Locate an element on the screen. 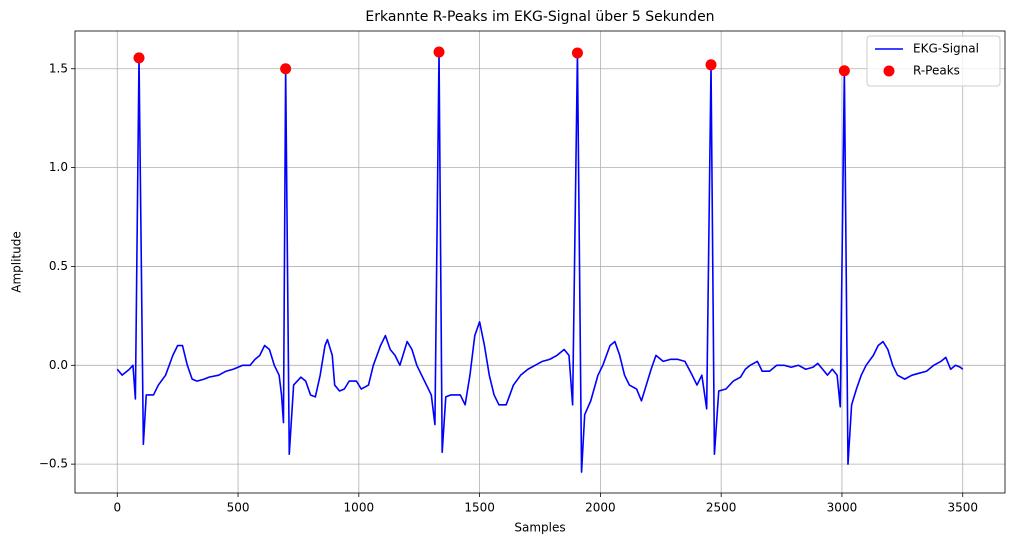  y-tick-label: 1.0 is located at coordinates (58, 167).